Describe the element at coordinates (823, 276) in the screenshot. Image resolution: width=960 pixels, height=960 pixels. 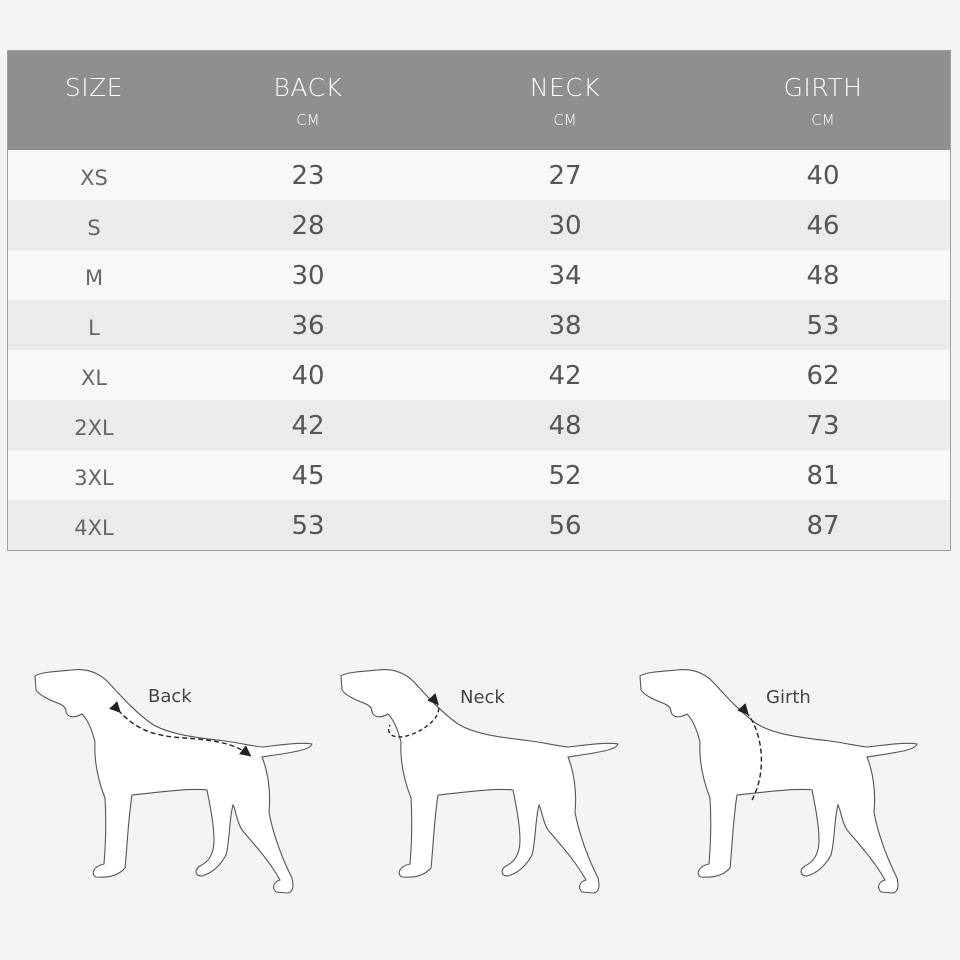
I see `cell-girth: 48` at that location.